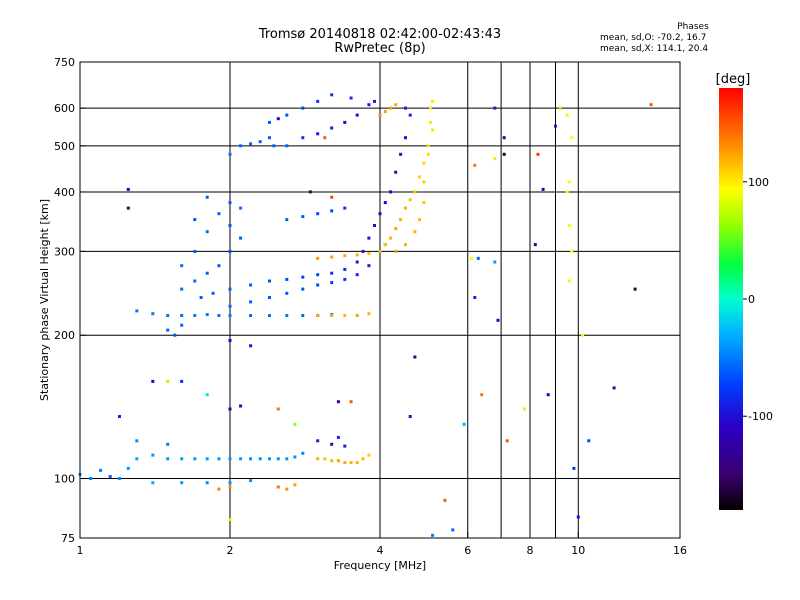 The image size is (800, 600). I want to click on colorbar-ticks: 100 0 -100, so click(758, 299).